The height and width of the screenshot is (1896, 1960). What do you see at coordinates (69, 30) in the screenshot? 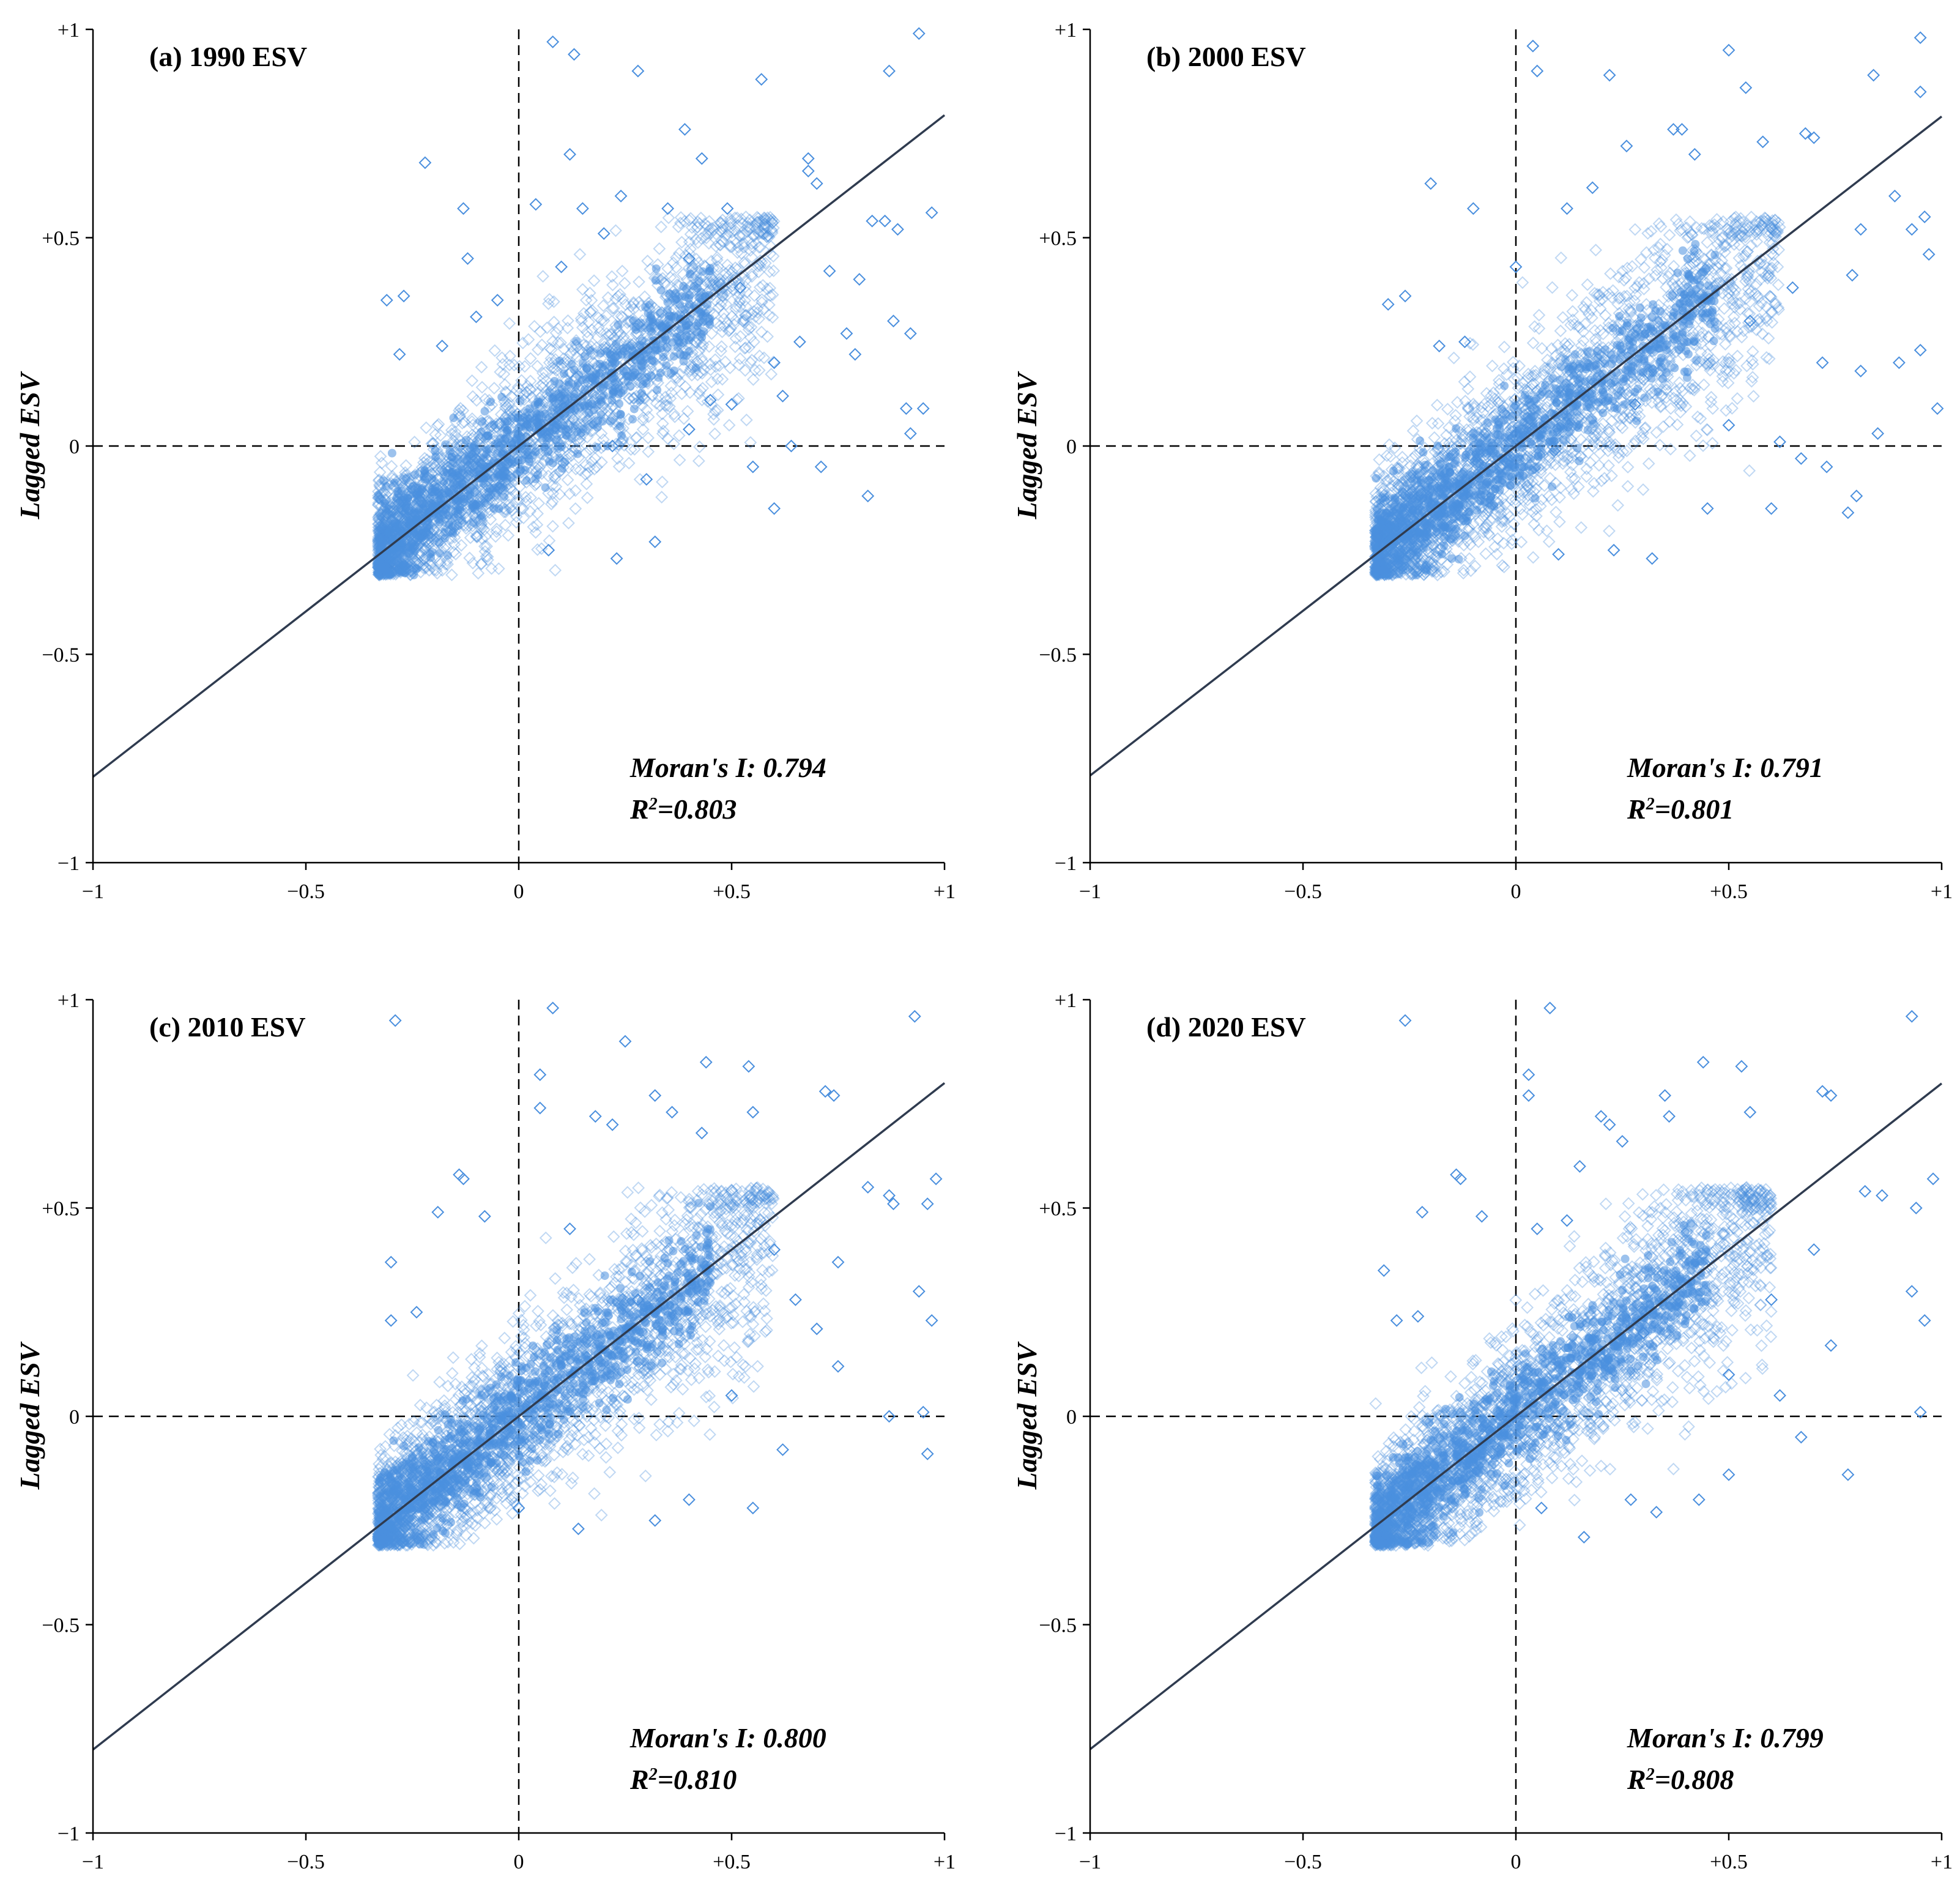
I see `y-tick-label: +1` at bounding box center [69, 30].